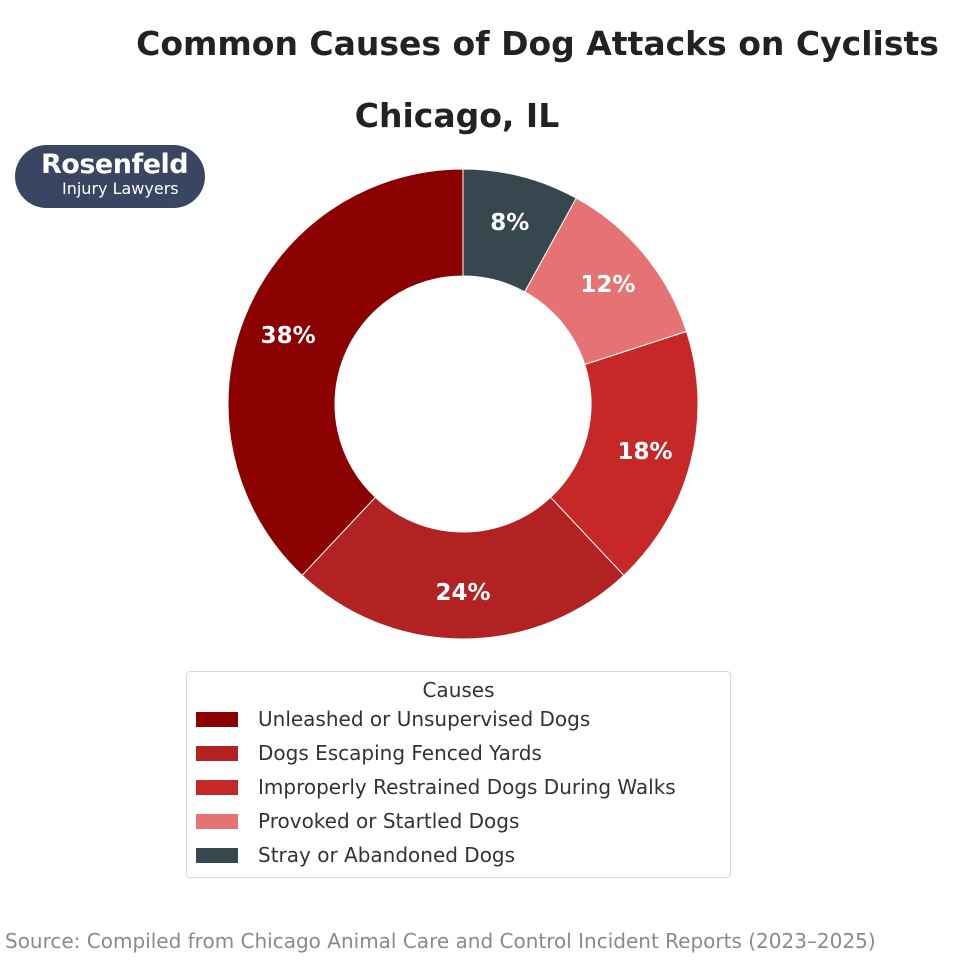 The height and width of the screenshot is (980, 980). I want to click on chart-title: Common Causes of Dog Attacks on Cyclists, so click(537, 43).